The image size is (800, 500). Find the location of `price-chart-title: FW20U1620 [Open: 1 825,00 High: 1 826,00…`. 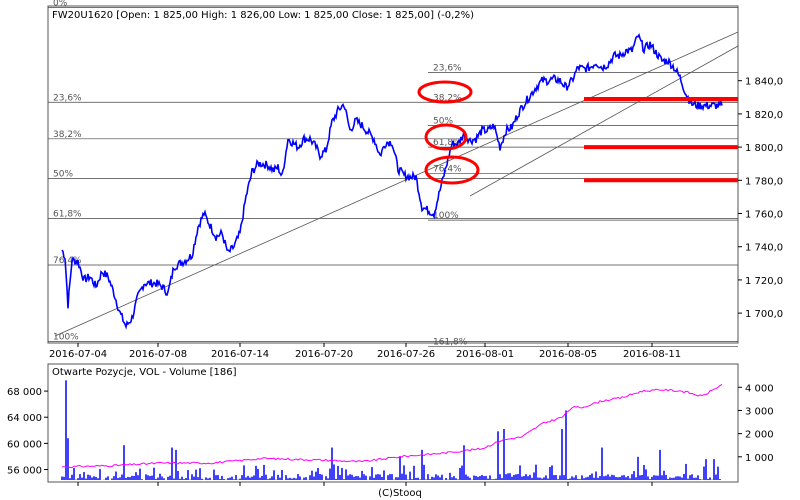

price-chart-title: FW20U1620 [Open: 1 825,00 High: 1 826,00… is located at coordinates (263, 15).